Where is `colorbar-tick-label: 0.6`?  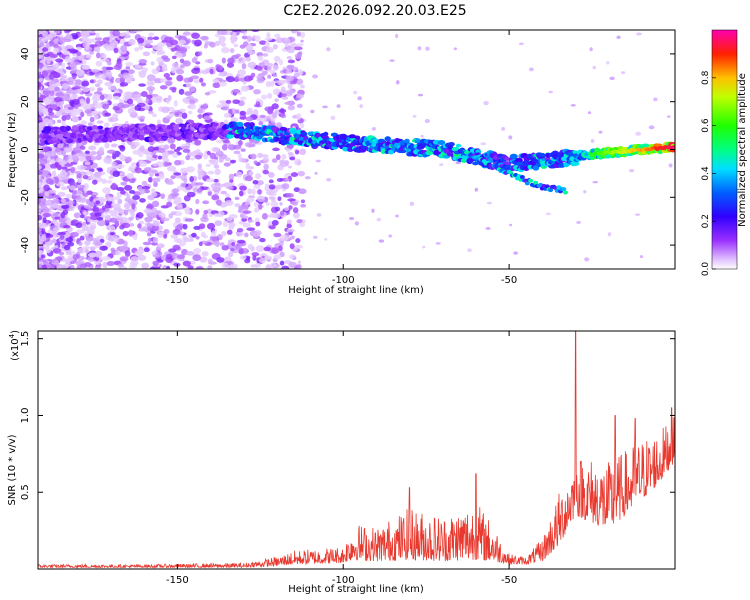 colorbar-tick-label: 0.6 is located at coordinates (706, 125).